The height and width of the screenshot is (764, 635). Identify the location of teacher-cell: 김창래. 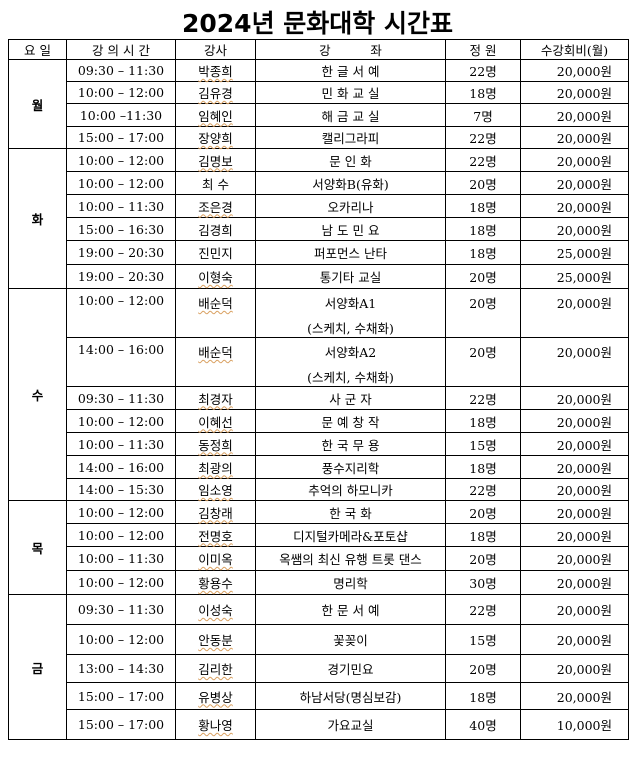
(215, 512).